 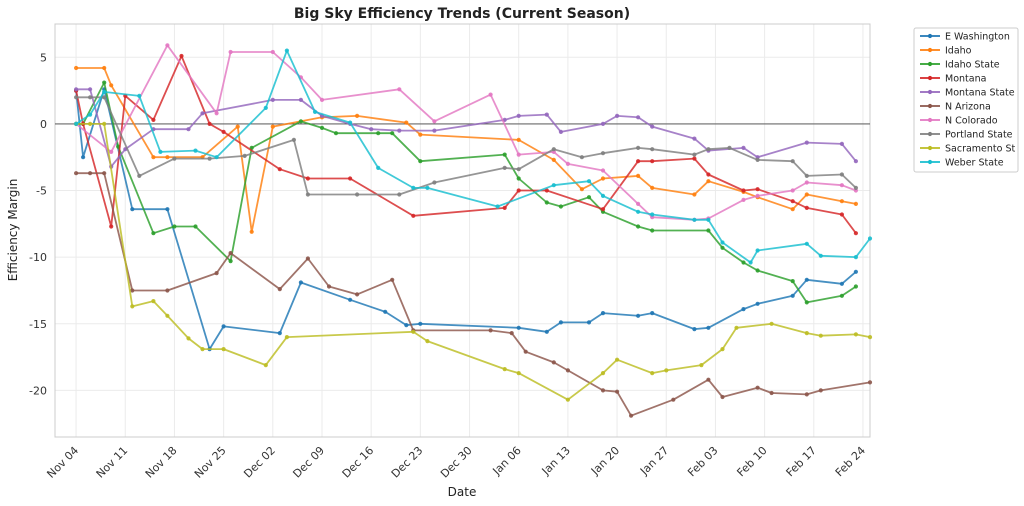 What do you see at coordinates (43, 124) in the screenshot?
I see `y-tick-label: 0` at bounding box center [43, 124].